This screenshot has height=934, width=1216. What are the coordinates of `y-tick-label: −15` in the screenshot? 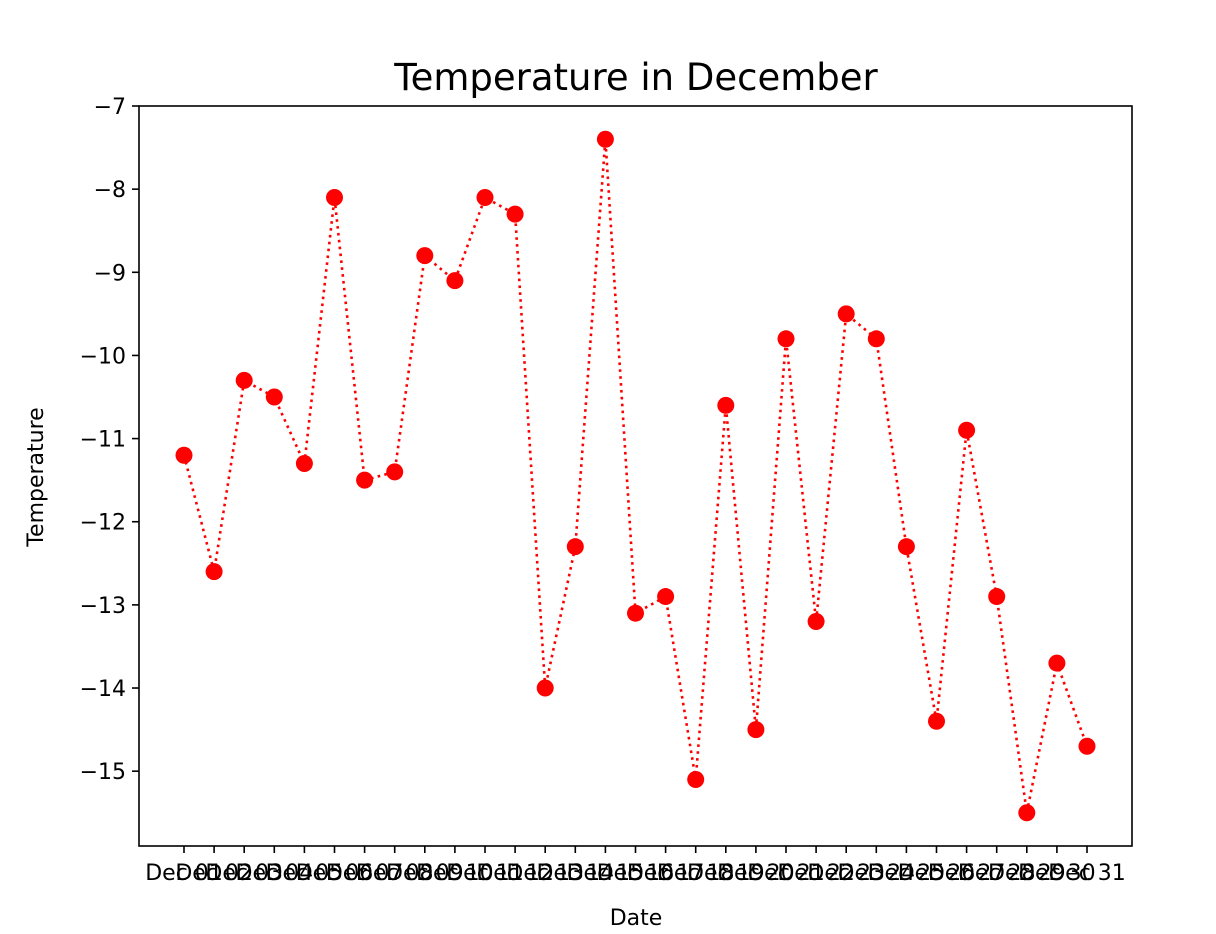 It's located at (103, 772).